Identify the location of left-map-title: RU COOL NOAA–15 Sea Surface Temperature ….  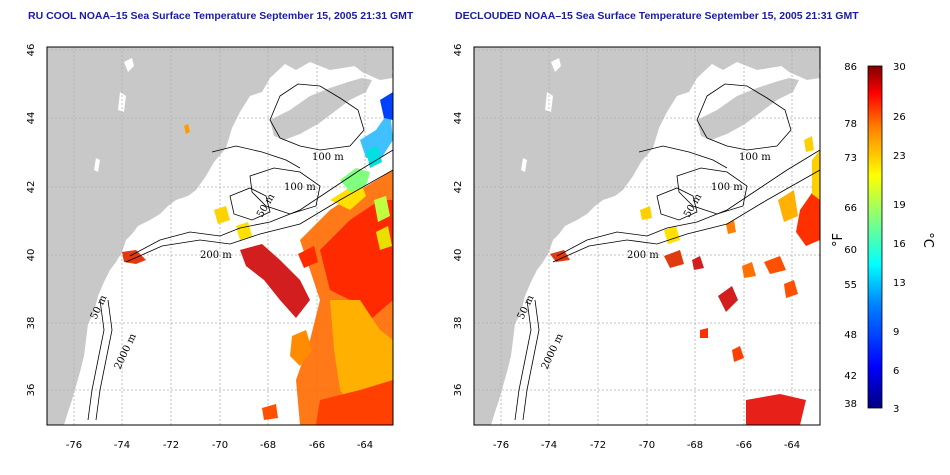
(221, 16).